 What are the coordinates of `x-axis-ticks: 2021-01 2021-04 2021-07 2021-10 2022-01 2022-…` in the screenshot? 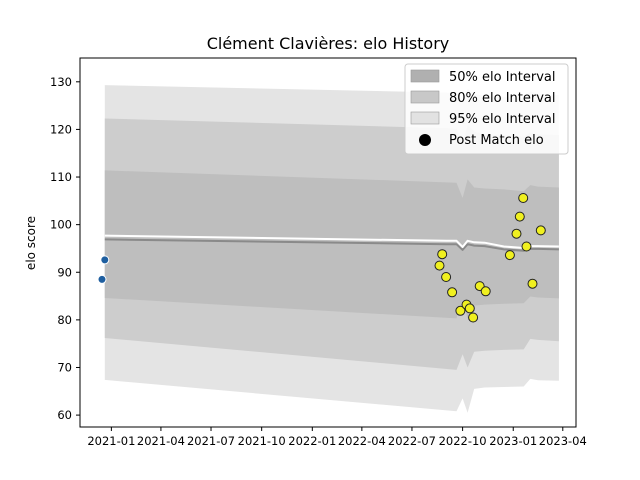 It's located at (337, 437).